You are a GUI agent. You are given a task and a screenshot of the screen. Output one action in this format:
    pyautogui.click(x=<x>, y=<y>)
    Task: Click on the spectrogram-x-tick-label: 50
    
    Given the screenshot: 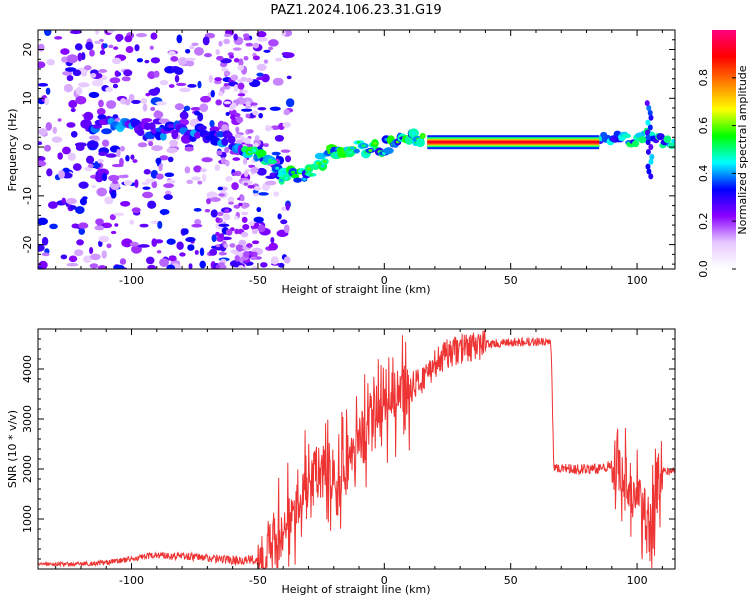 What is the action you would take?
    pyautogui.click(x=511, y=280)
    